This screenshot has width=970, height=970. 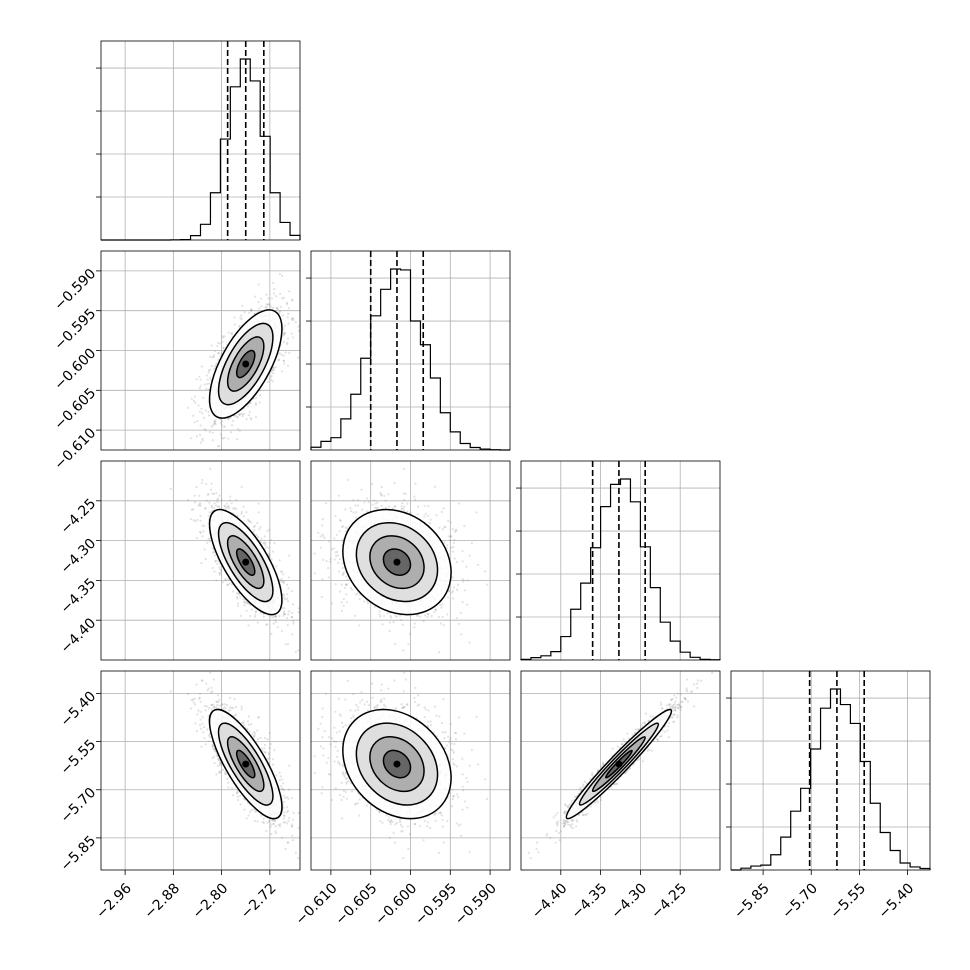 What do you see at coordinates (401, 560) in the screenshot?
I see `panel-content` at bounding box center [401, 560].